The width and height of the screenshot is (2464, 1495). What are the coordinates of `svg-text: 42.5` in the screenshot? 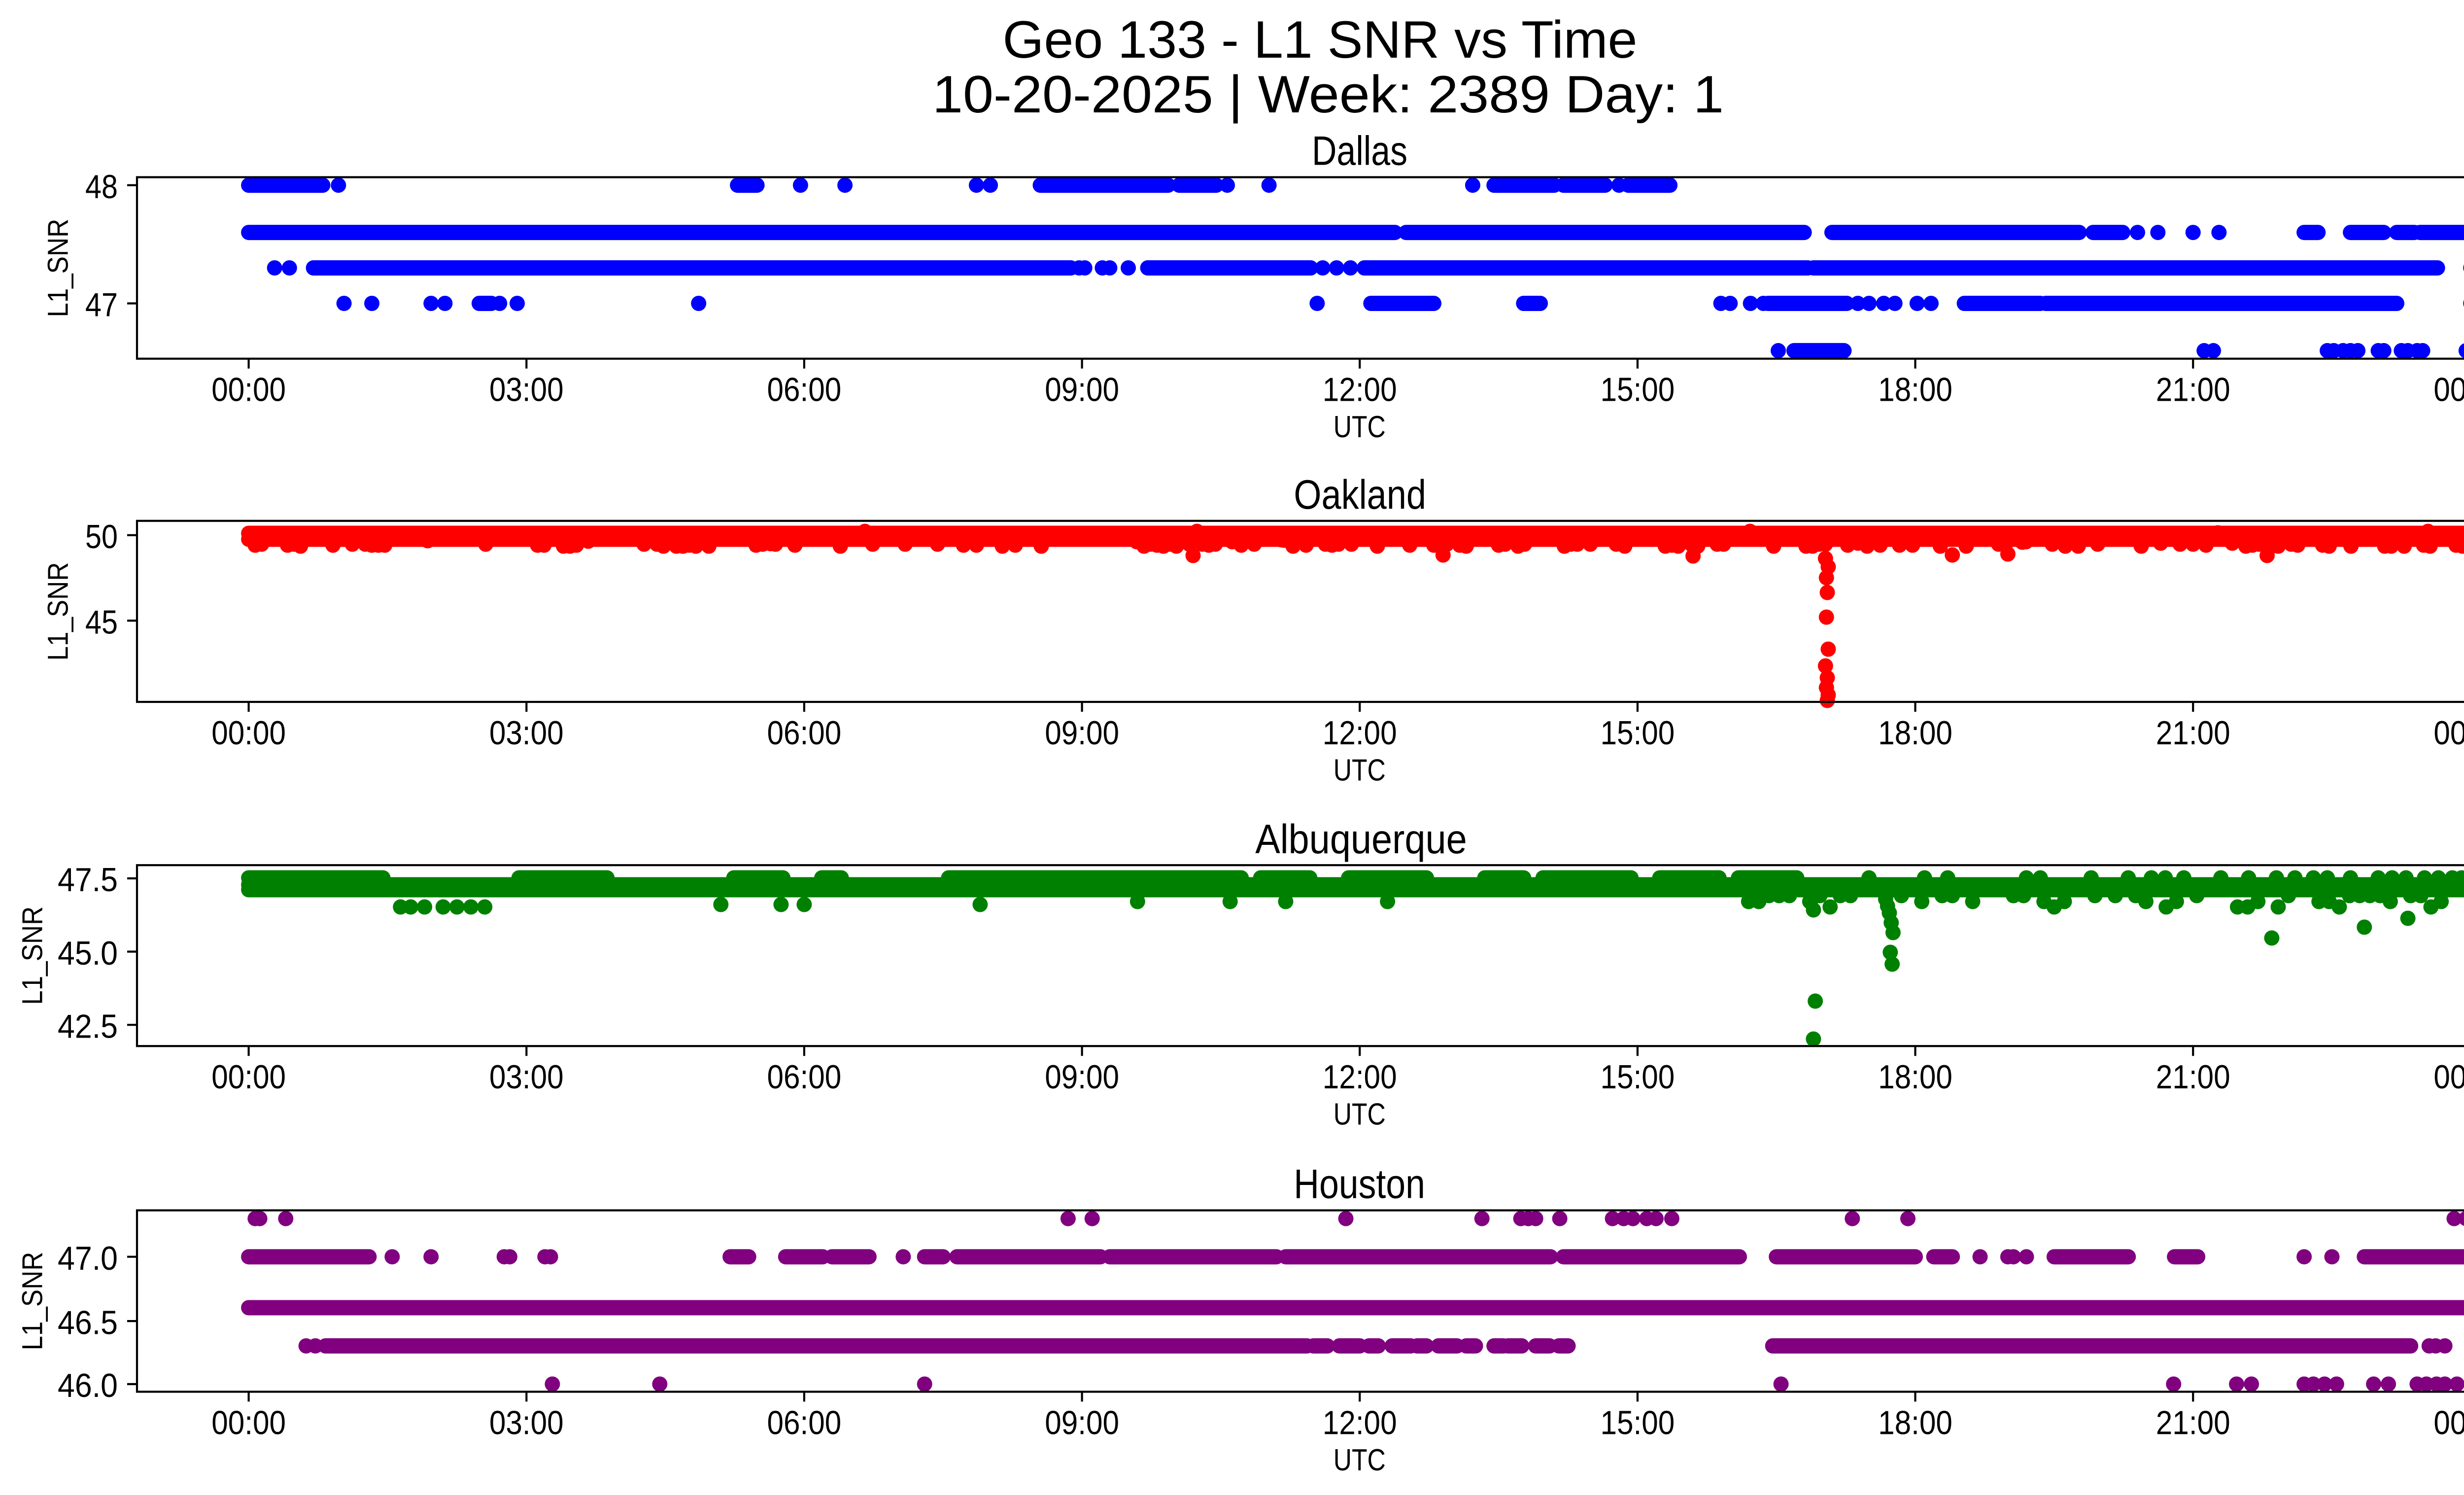 It's located at (88, 1026).